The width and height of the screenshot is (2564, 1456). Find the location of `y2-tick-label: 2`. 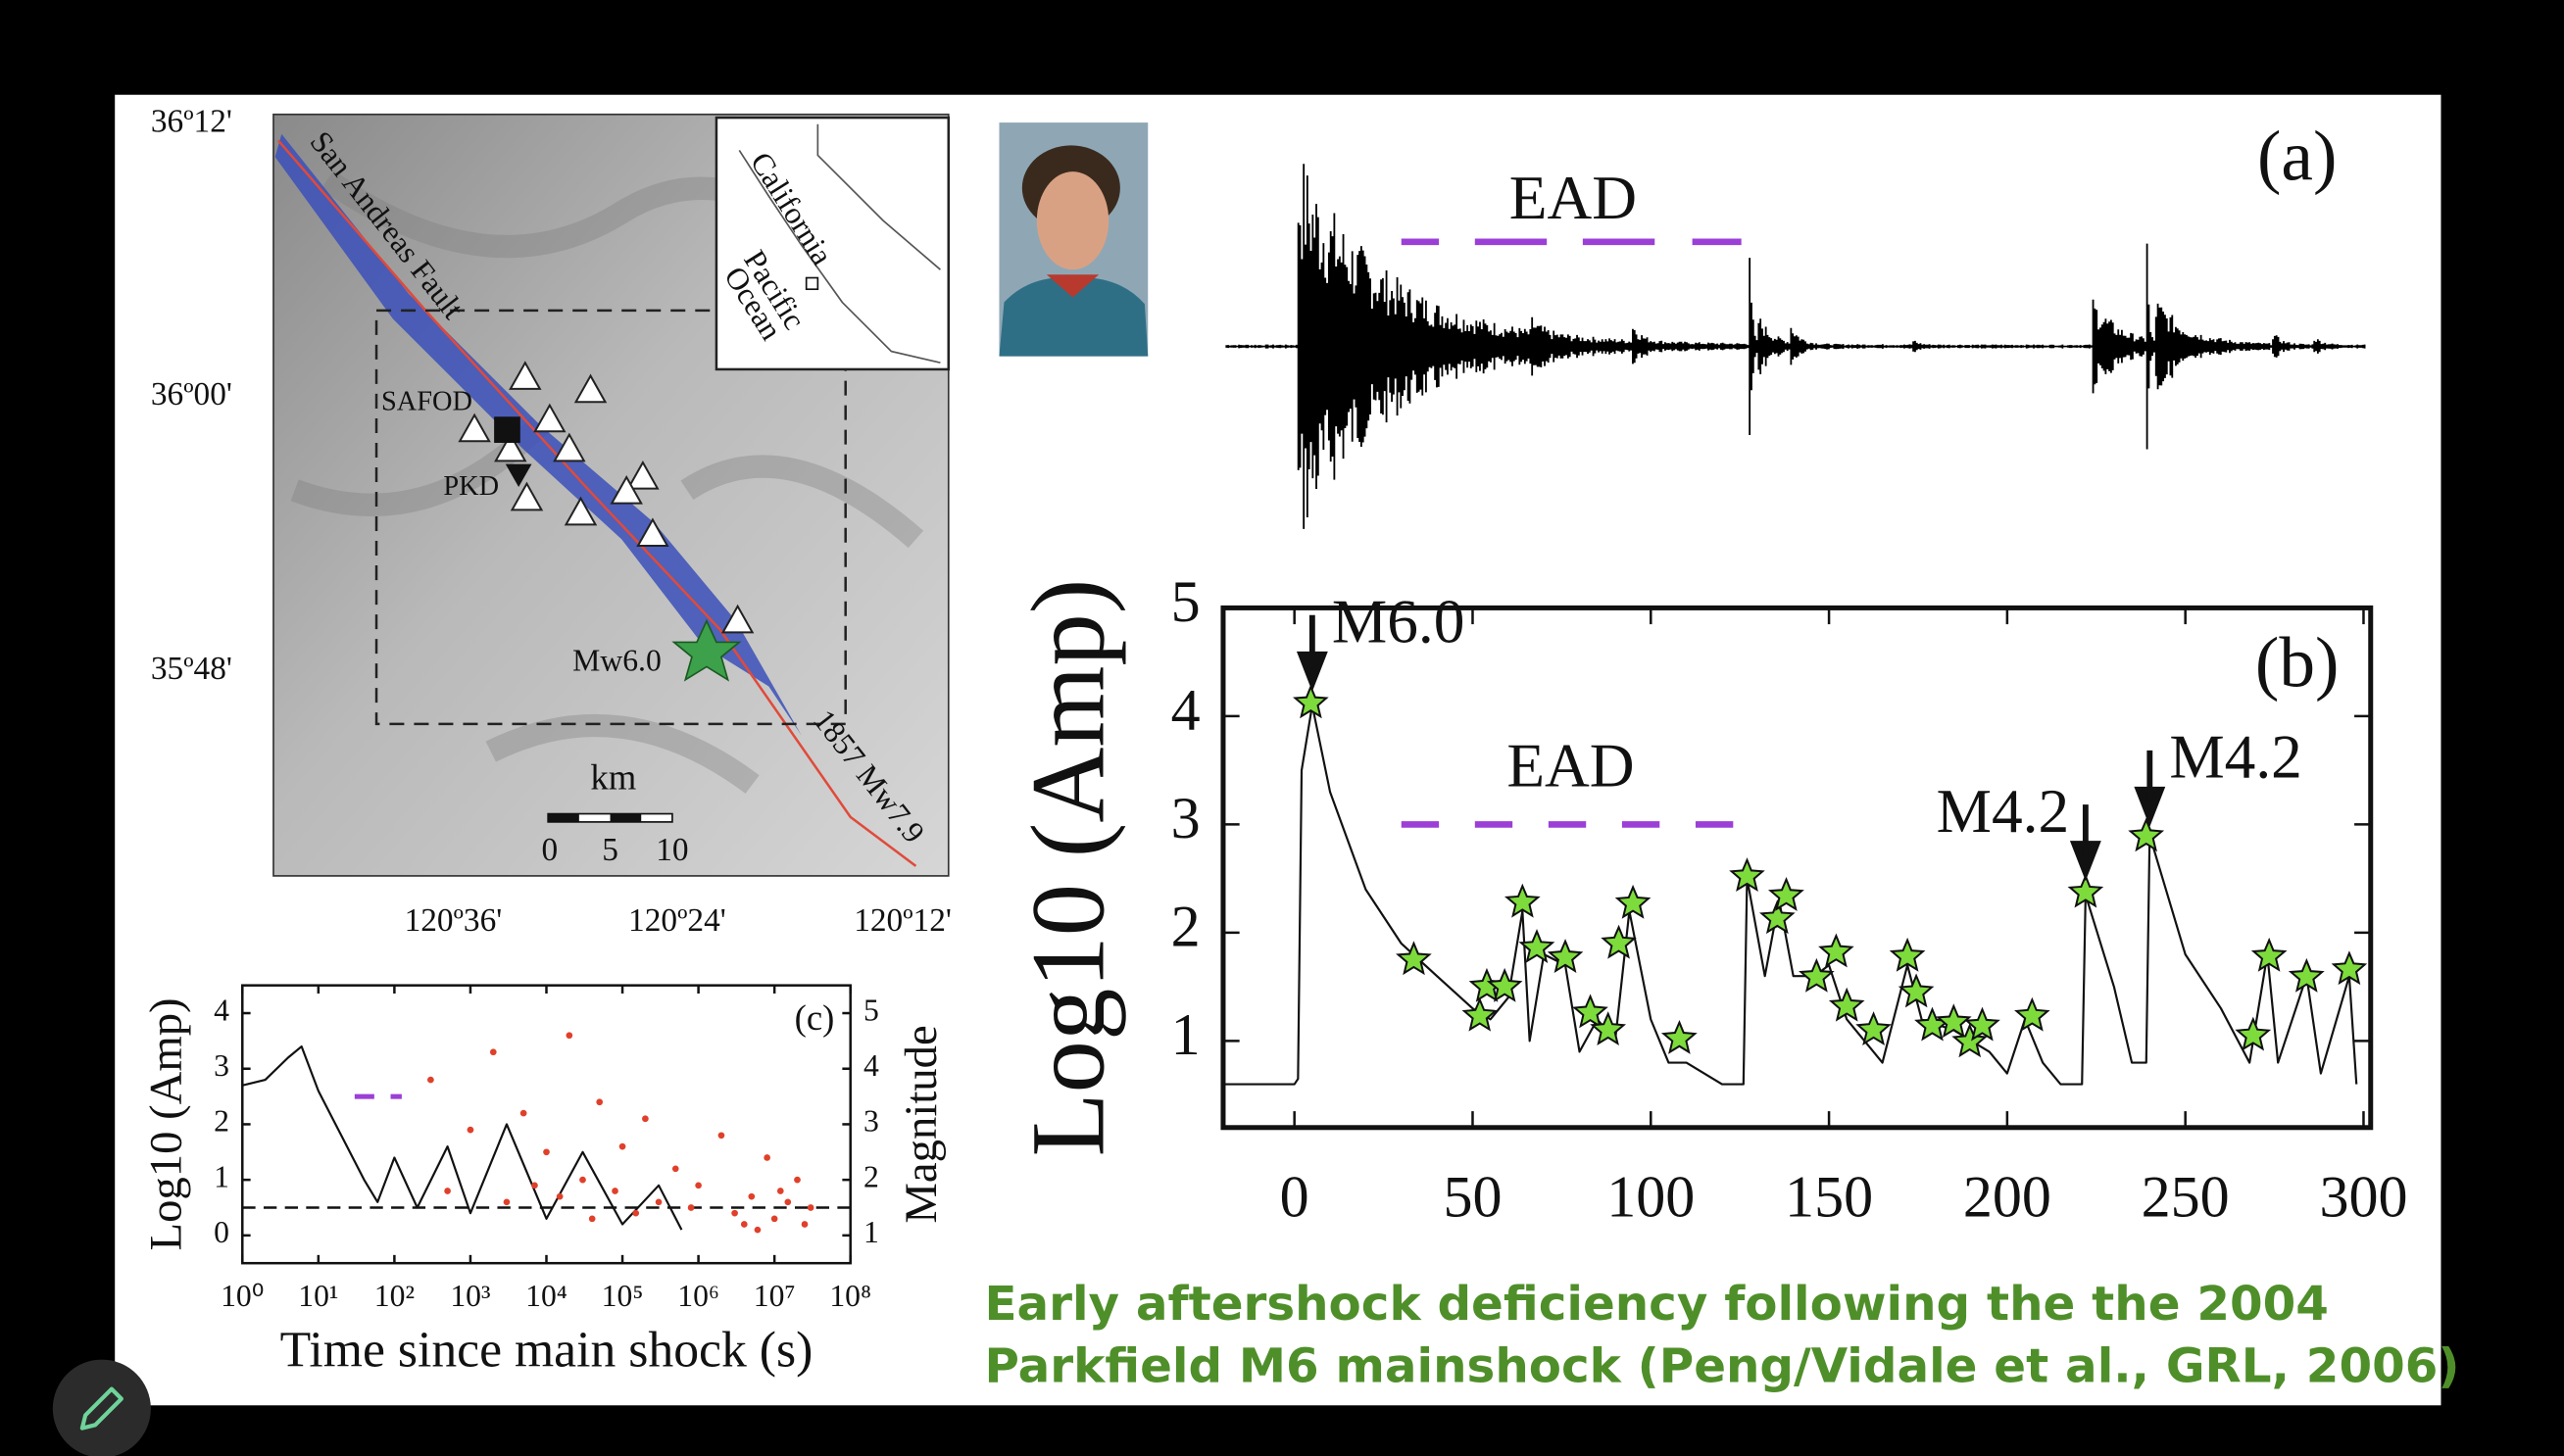

y2-tick-label: 2 is located at coordinates (871, 1176).